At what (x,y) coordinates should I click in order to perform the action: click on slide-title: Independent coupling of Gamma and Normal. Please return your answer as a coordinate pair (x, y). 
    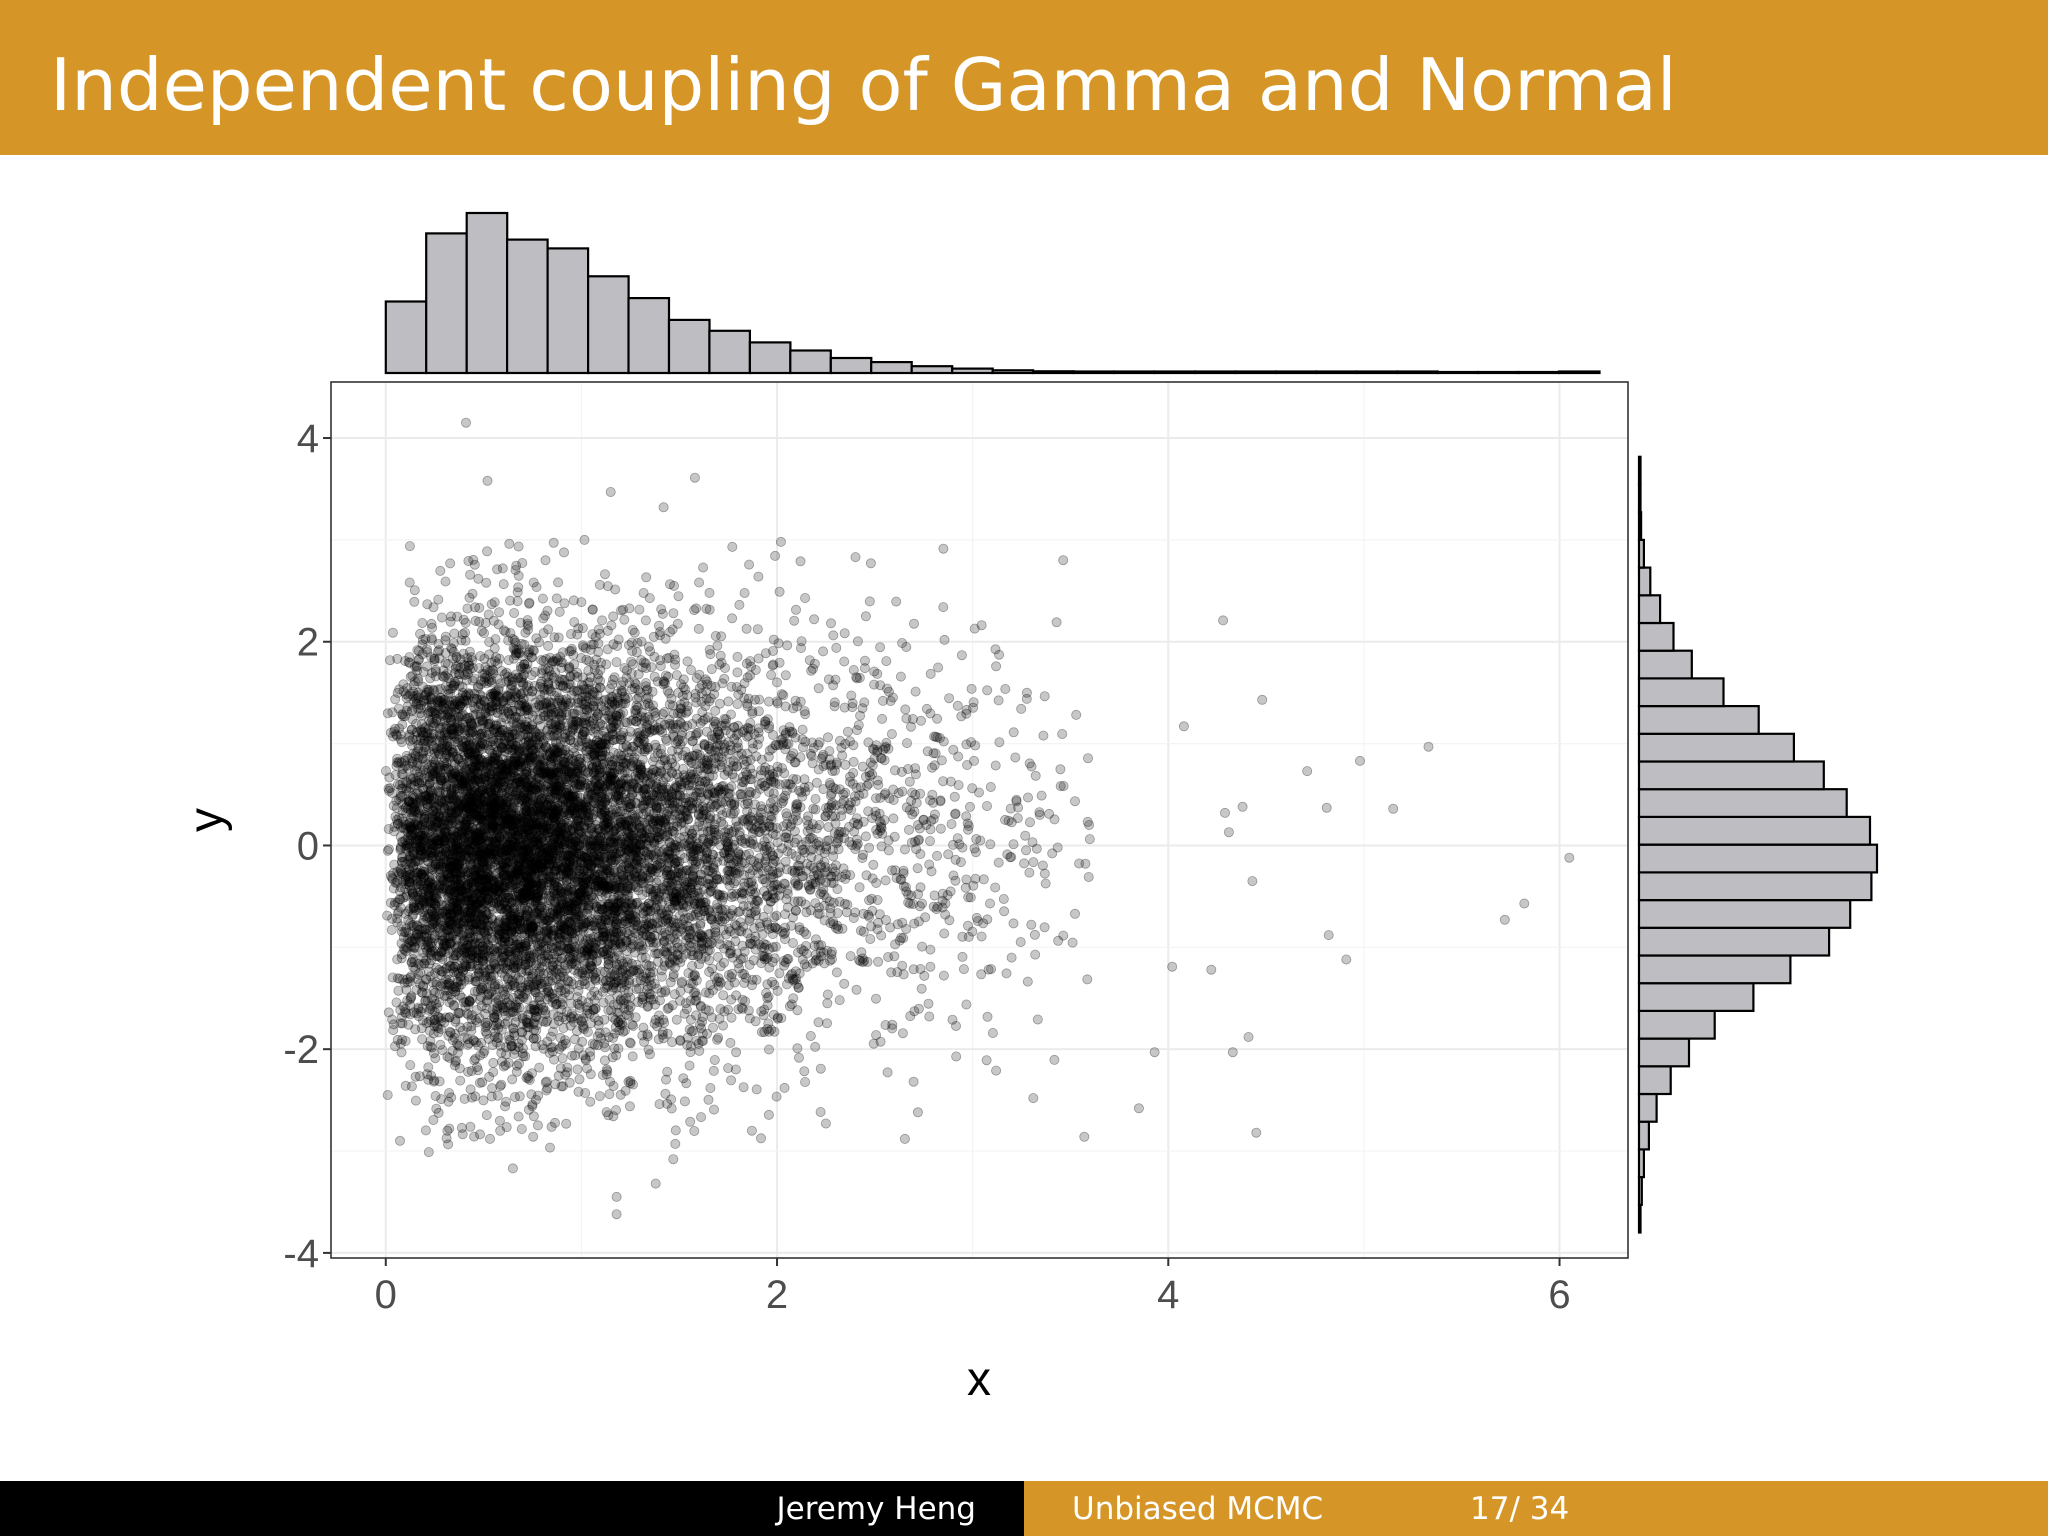
    Looking at the image, I should click on (863, 85).